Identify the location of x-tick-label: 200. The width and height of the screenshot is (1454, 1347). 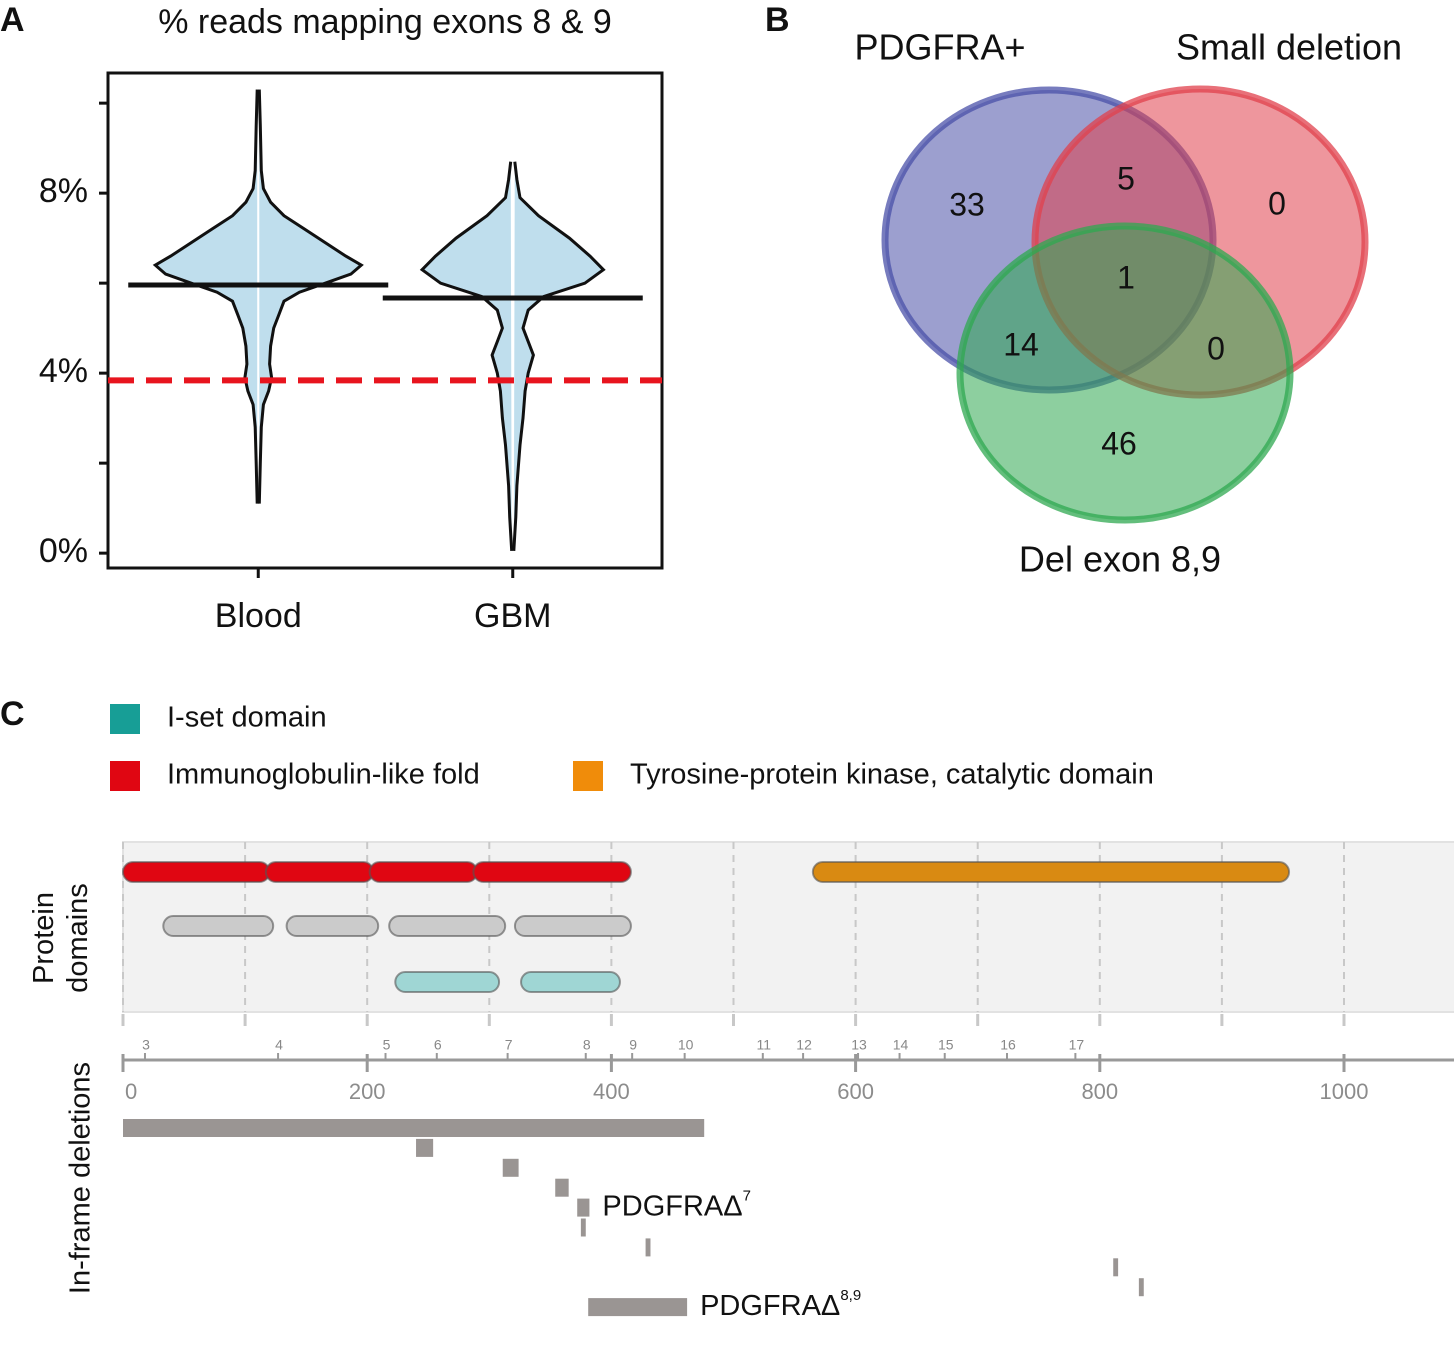
(367, 1091).